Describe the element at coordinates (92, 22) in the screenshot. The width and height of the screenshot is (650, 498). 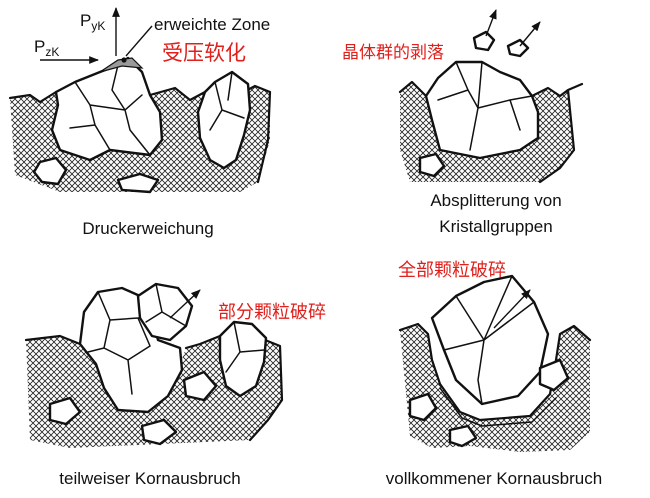
I see `force-label-vertical: PyK` at that location.